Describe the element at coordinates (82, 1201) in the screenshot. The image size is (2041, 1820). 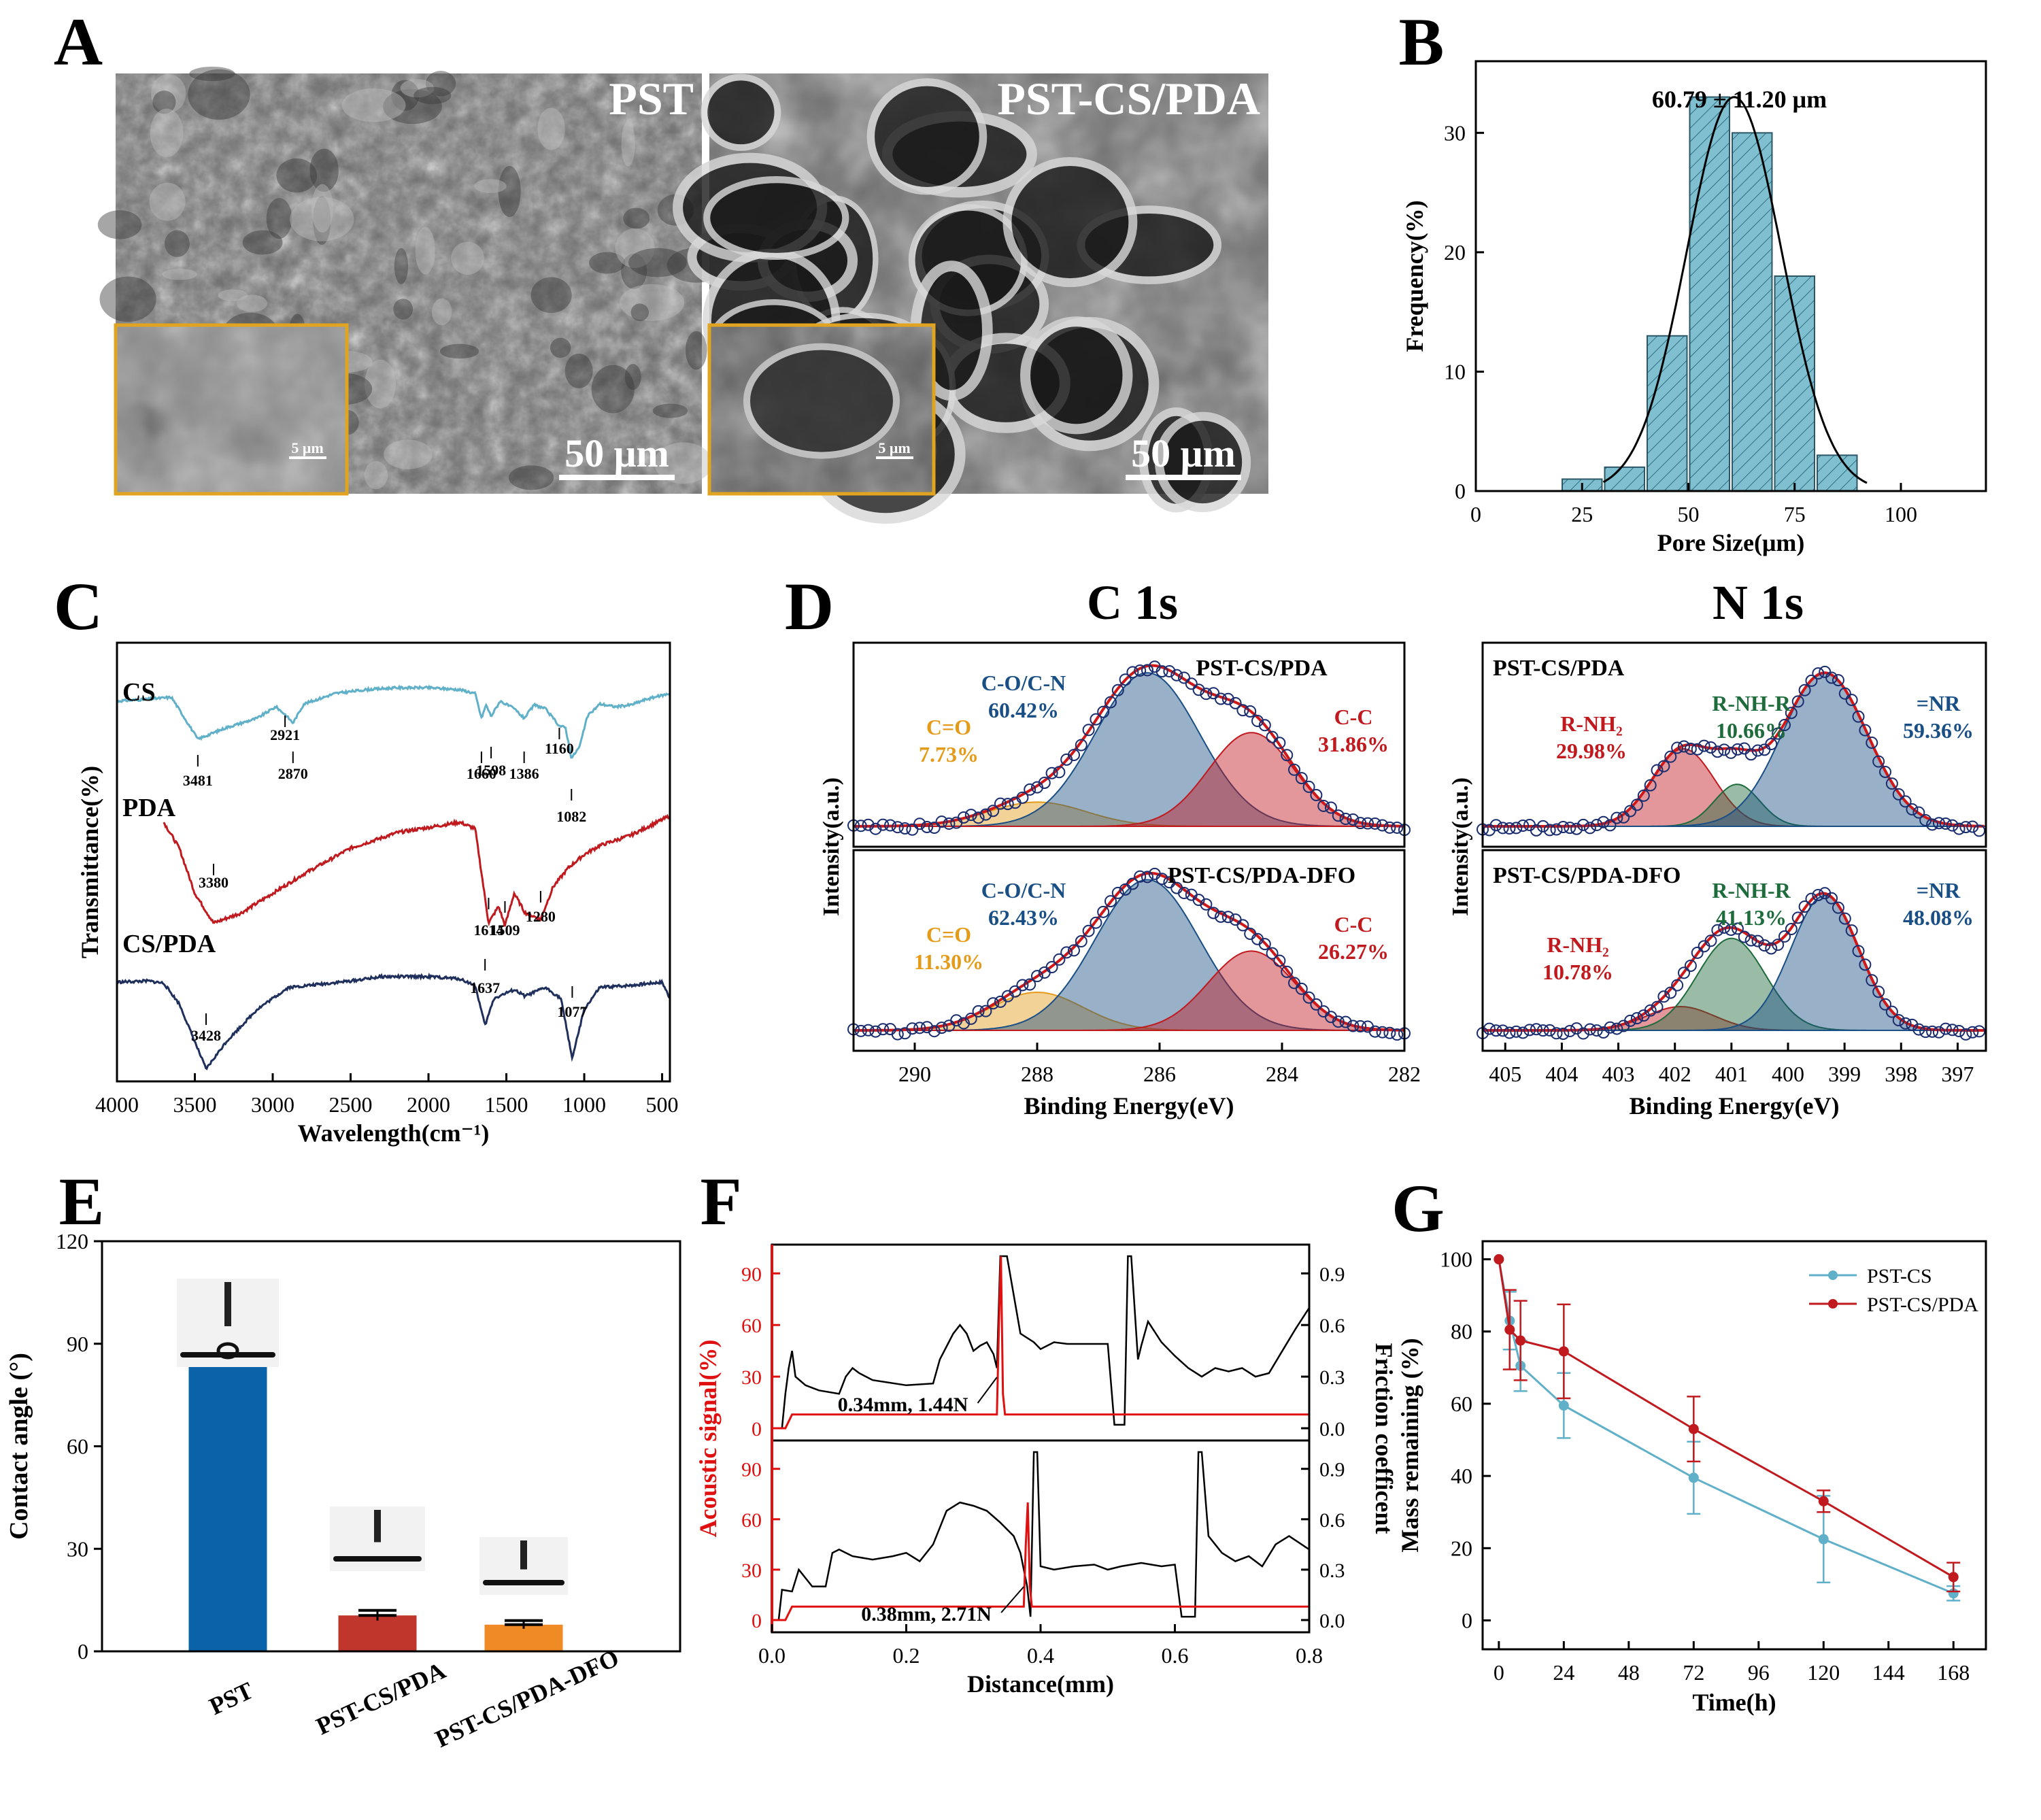
I see `panel-letter-E: E` at that location.